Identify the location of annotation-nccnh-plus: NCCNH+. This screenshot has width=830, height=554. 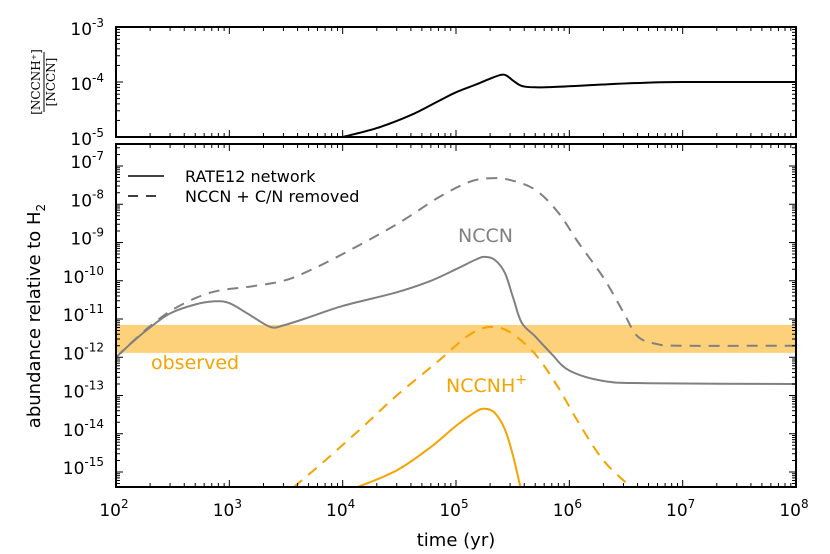
(486, 384).